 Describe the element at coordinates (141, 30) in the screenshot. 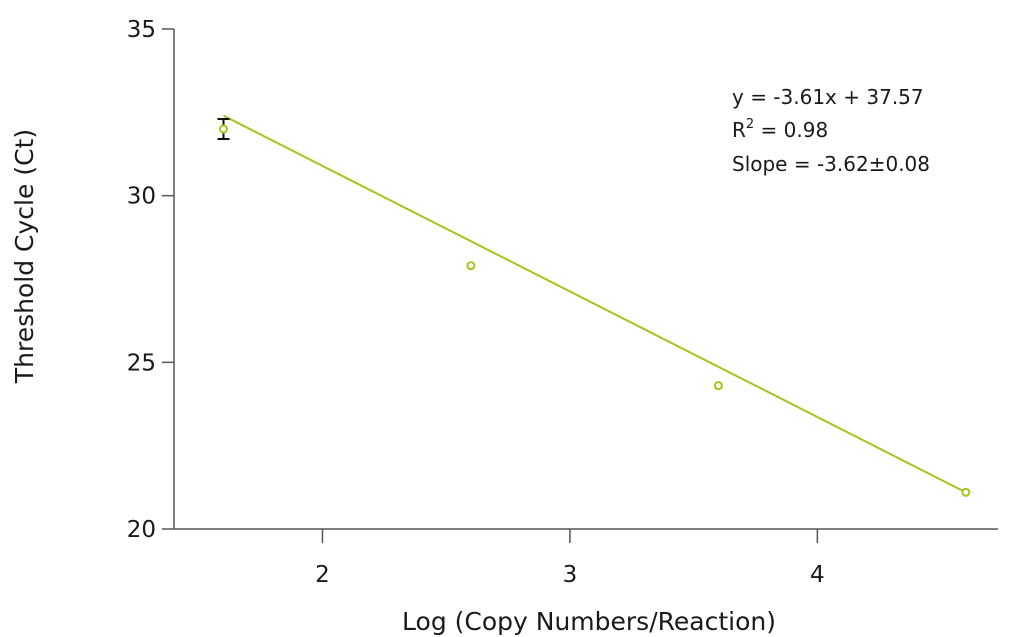

I see `y-tick-label: 35` at that location.